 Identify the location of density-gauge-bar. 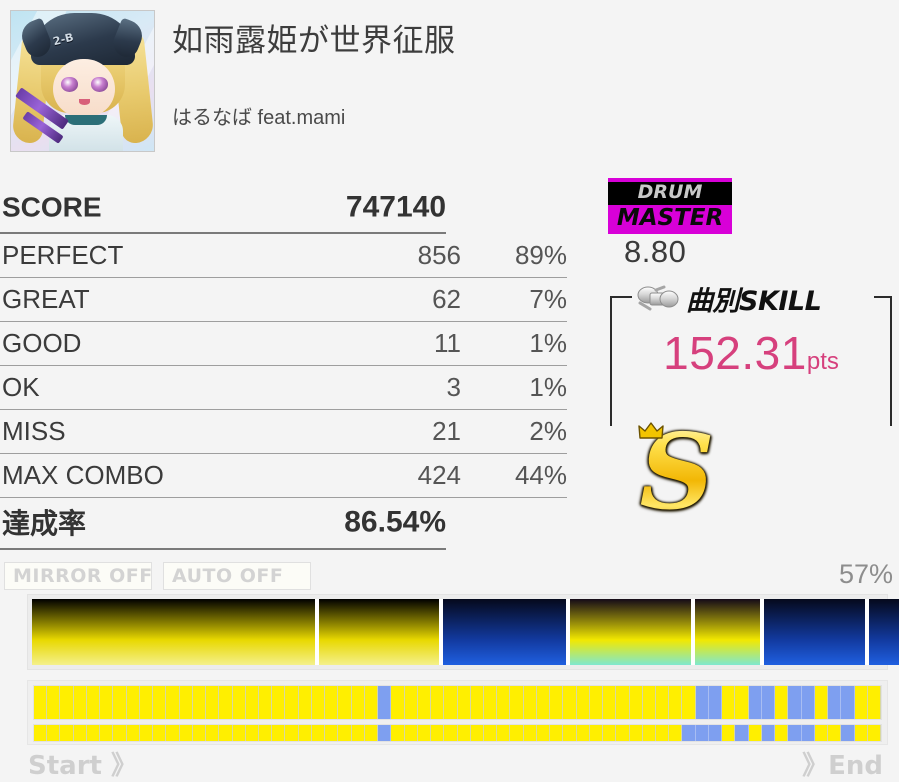
(463, 632).